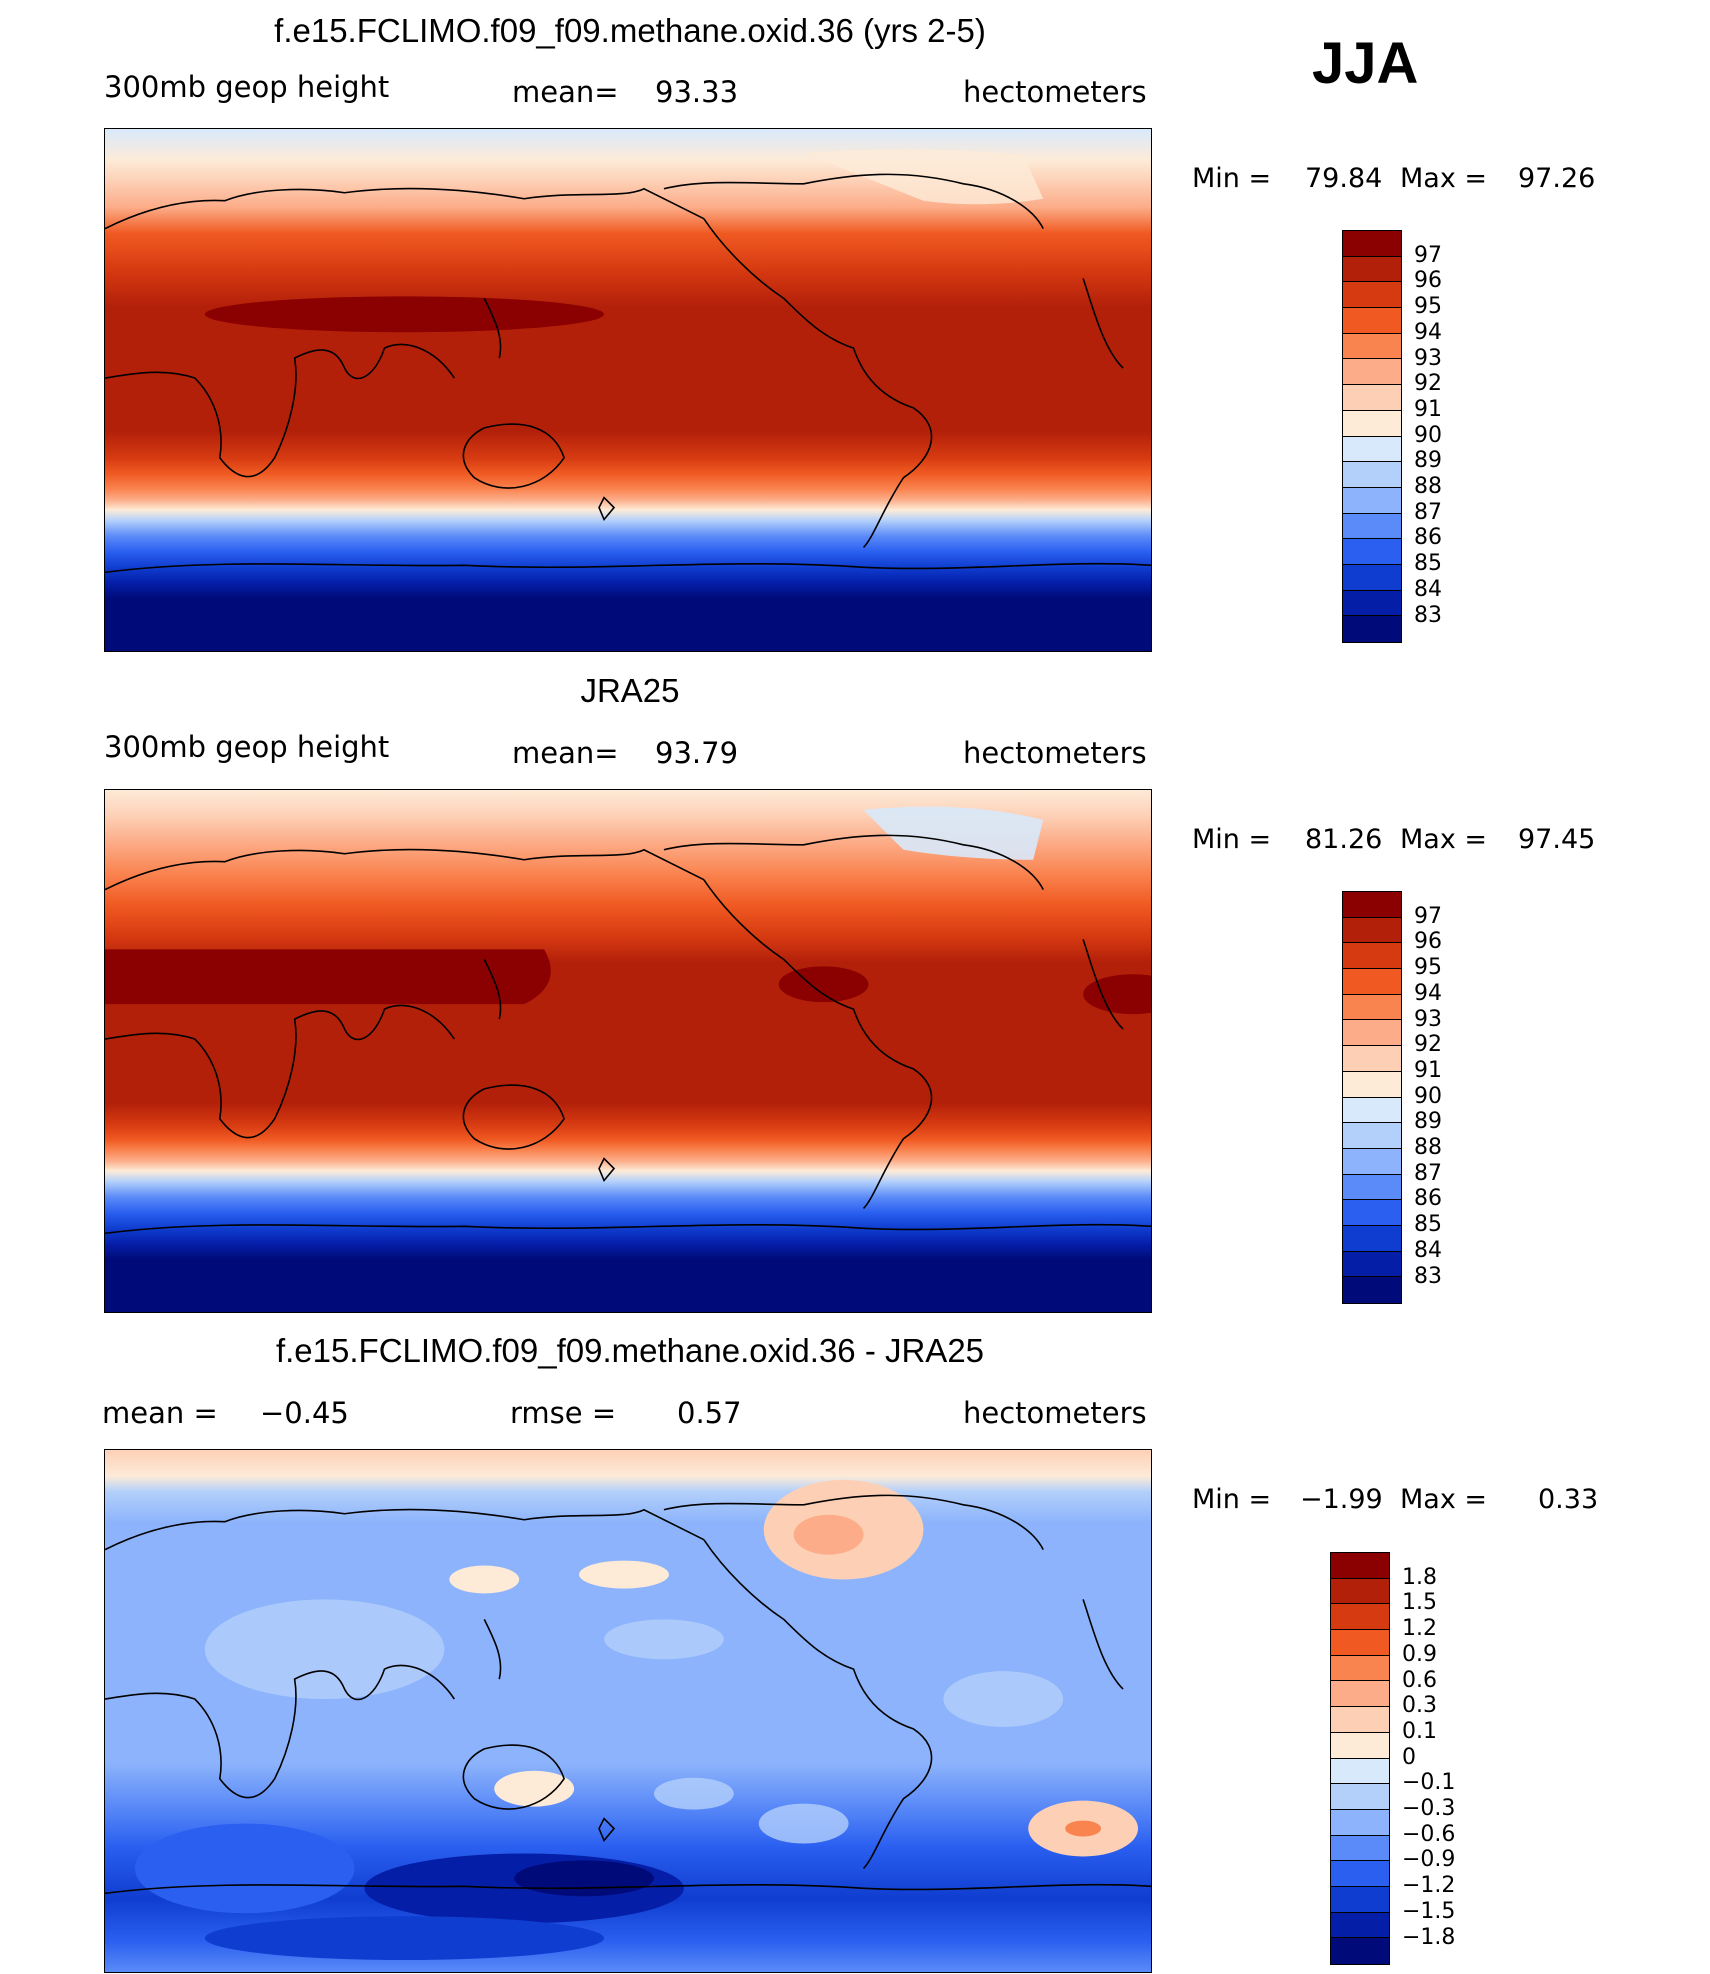 This screenshot has height=1974, width=1710. Describe the element at coordinates (628, 1694) in the screenshot. I see `panel-3-coastlines` at that location.